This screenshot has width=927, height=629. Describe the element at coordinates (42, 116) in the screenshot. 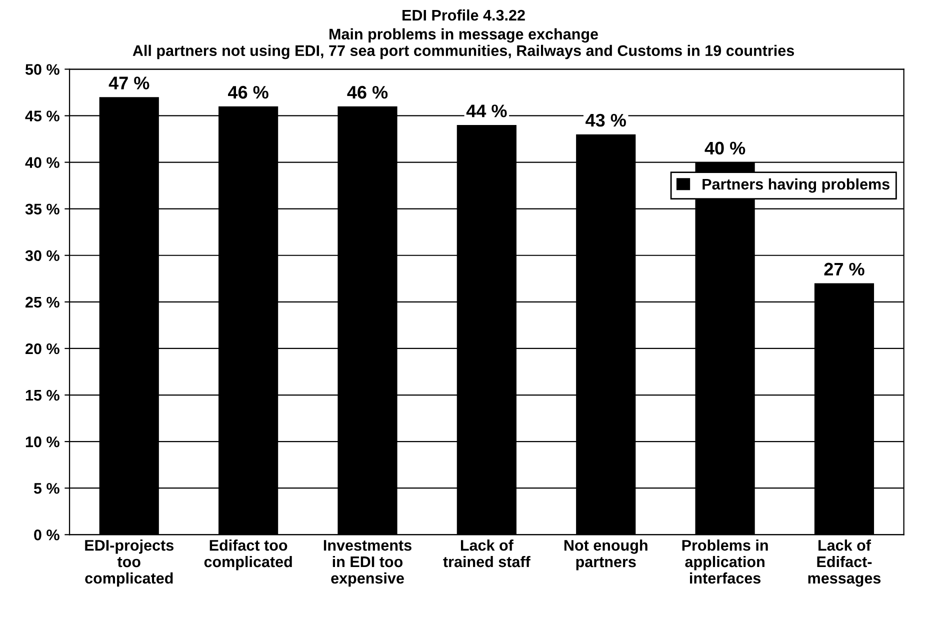

I see `y-tick-label: 45 %` at that location.